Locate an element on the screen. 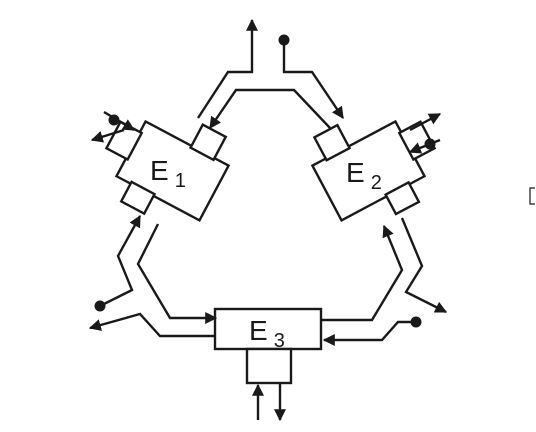 This screenshot has height=432, width=536. unit-box-e1 is located at coordinates (167, 170).